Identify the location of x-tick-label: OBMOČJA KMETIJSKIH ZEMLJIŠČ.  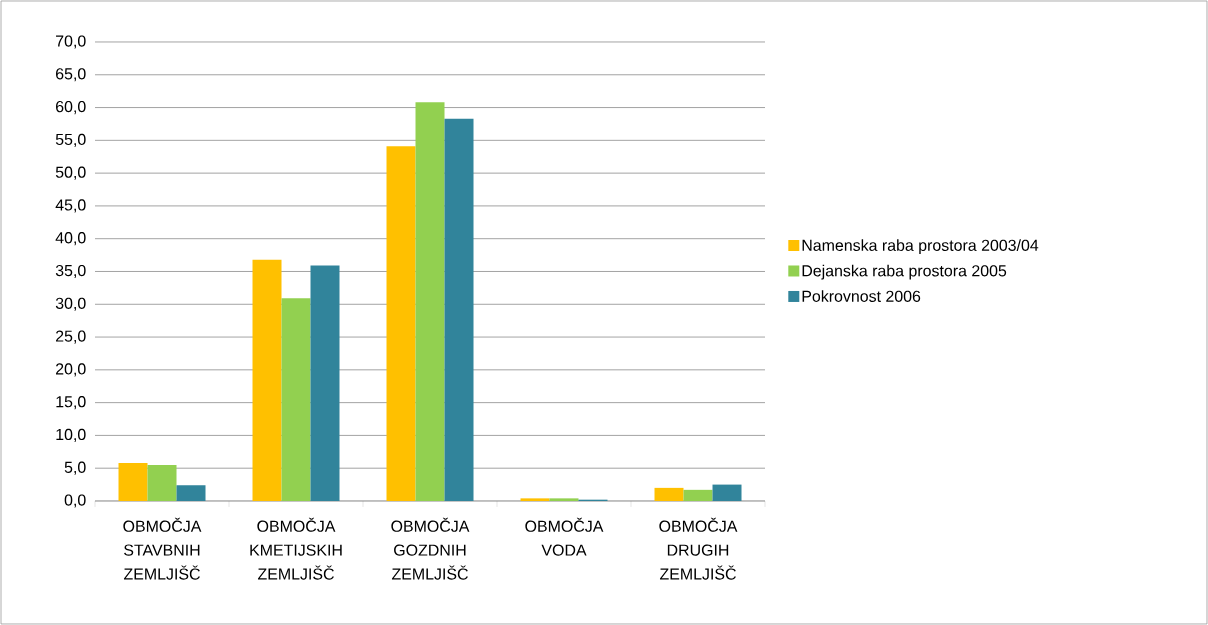
(296, 548).